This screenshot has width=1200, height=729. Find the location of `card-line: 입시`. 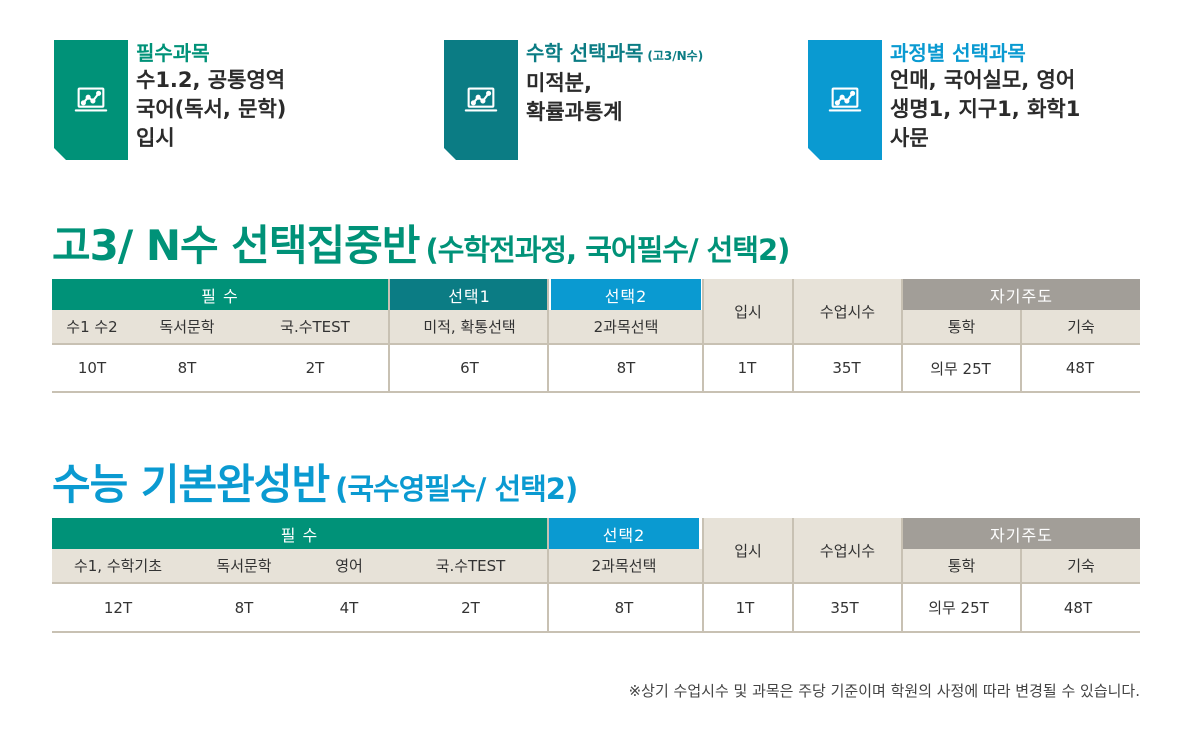

card-line: 입시 is located at coordinates (155, 138).